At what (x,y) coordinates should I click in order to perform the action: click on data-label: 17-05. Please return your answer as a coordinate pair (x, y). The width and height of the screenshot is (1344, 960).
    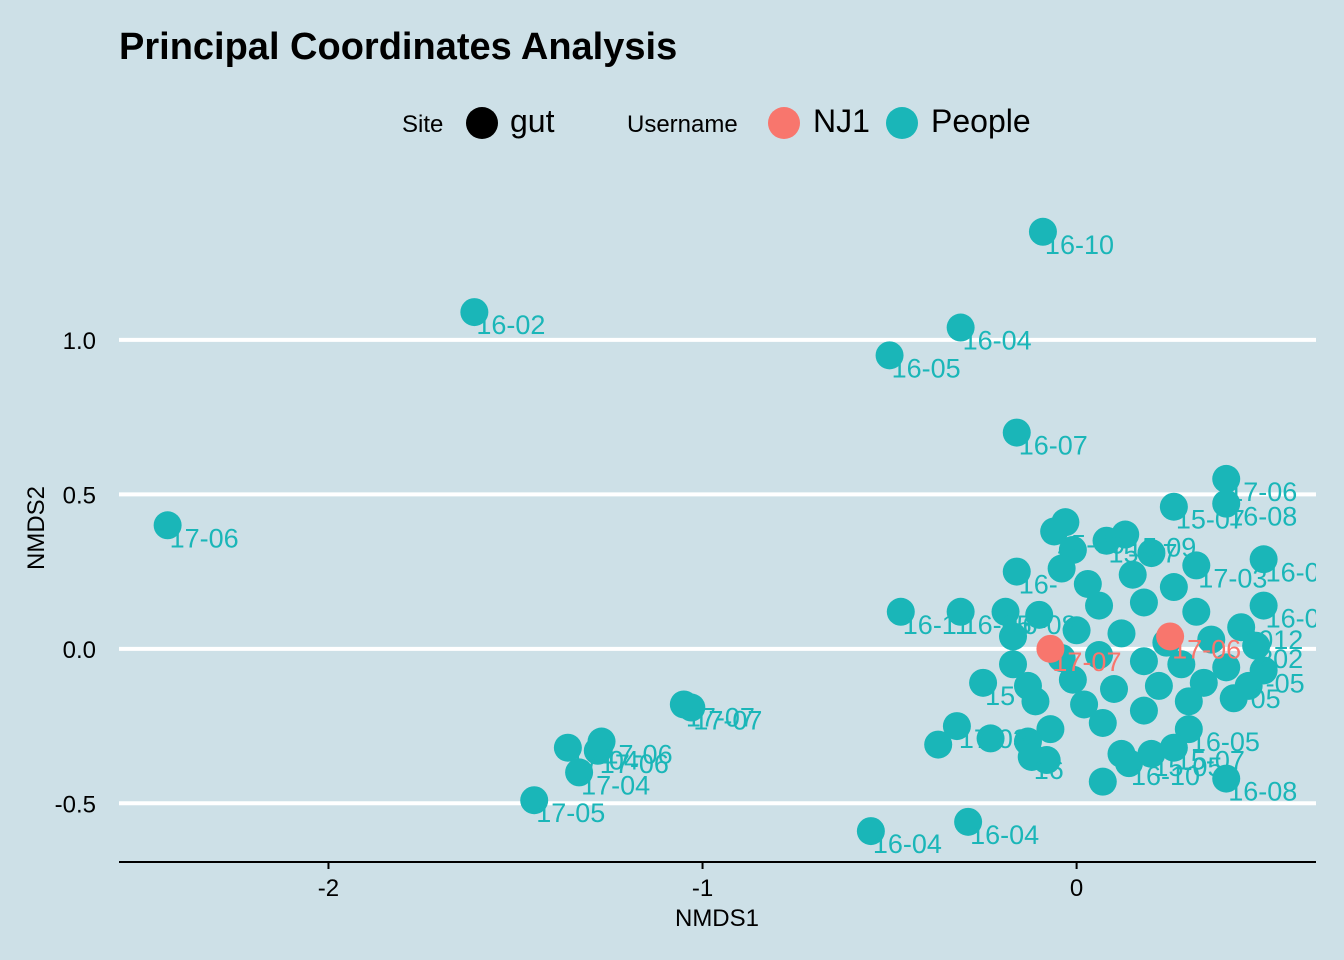
    Looking at the image, I should click on (570, 813).